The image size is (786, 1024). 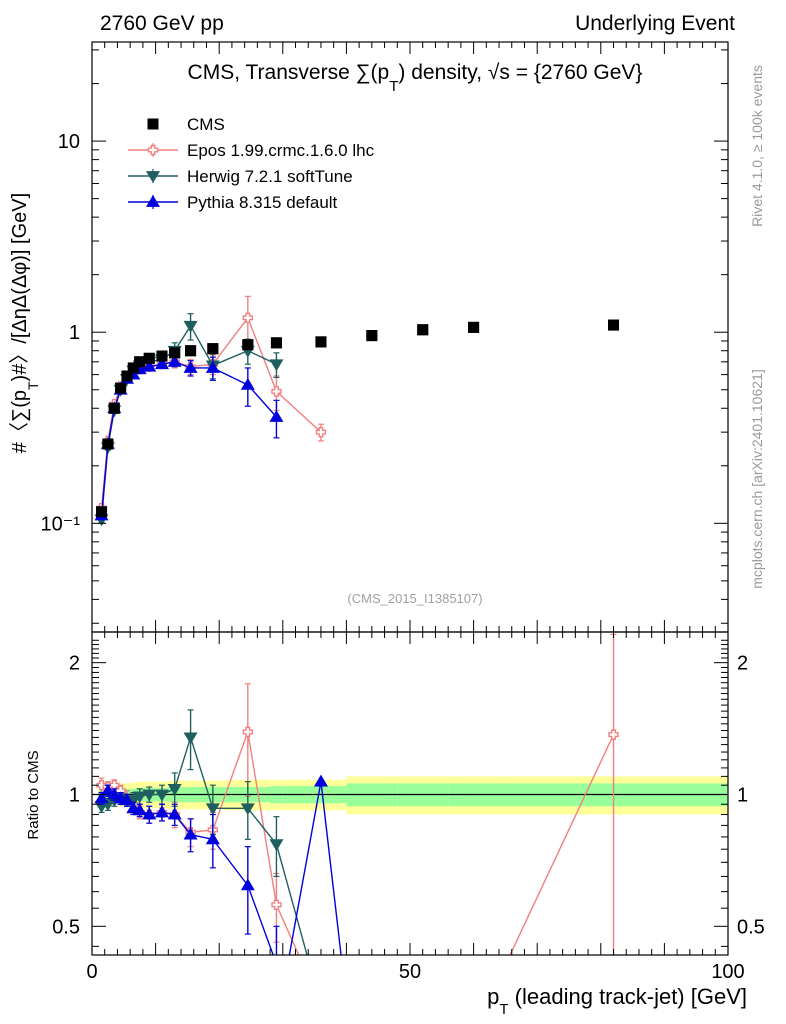 I want to click on main-title-sub: T, so click(x=393, y=86).